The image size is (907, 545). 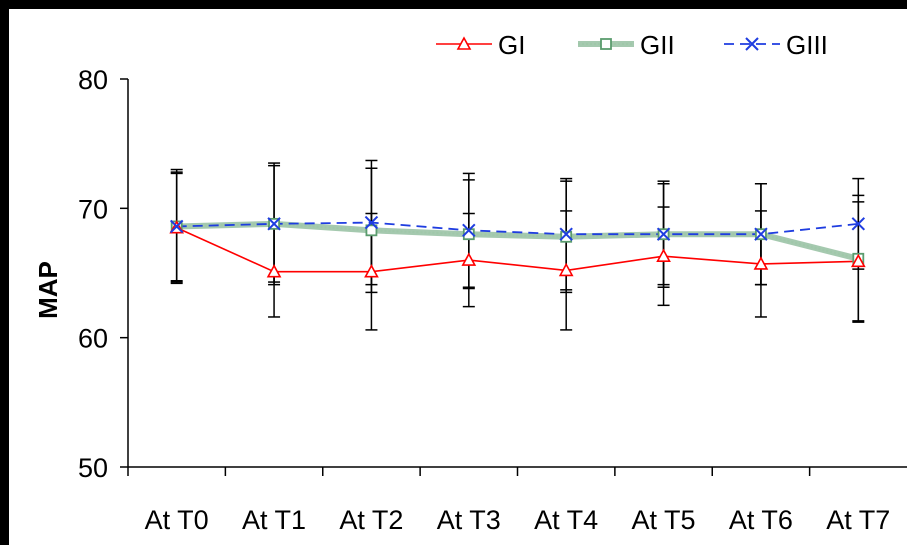 I want to click on x-tick-label: At T5, so click(x=664, y=520).